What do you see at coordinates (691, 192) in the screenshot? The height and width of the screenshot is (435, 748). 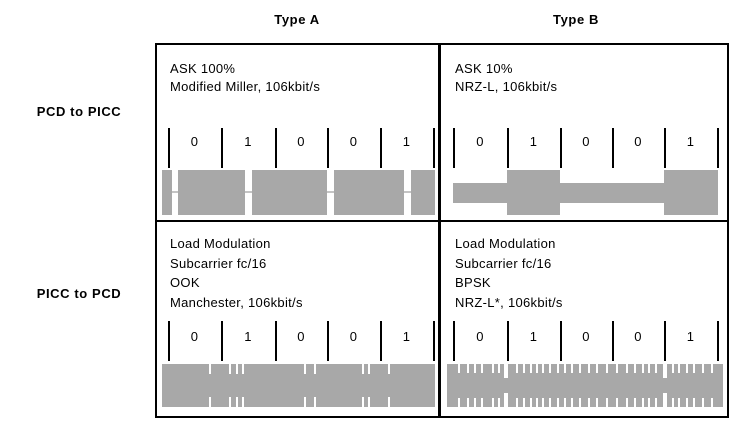 I see `high-amplitude-block` at bounding box center [691, 192].